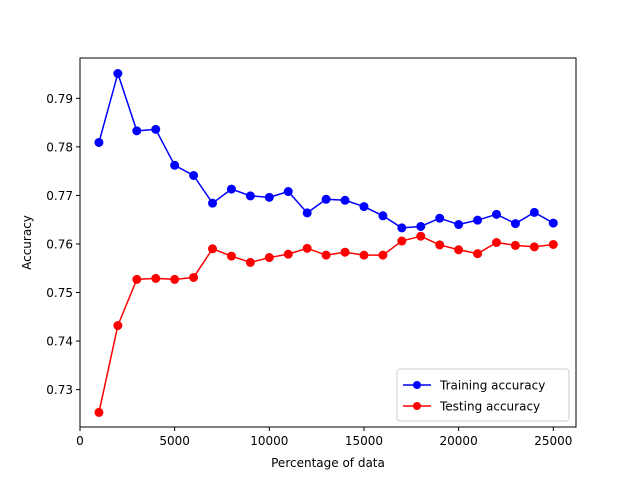 The width and height of the screenshot is (640, 480). I want to click on y-tick-label: 0.77, so click(59, 196).